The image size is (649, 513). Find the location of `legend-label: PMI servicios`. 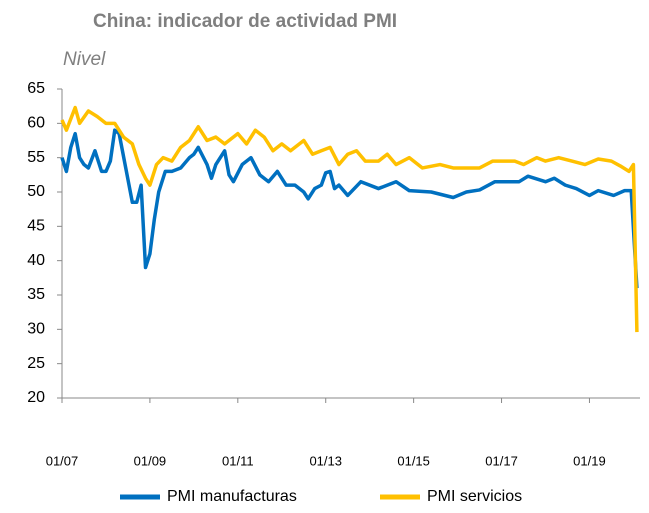

legend-label: PMI servicios is located at coordinates (474, 496).